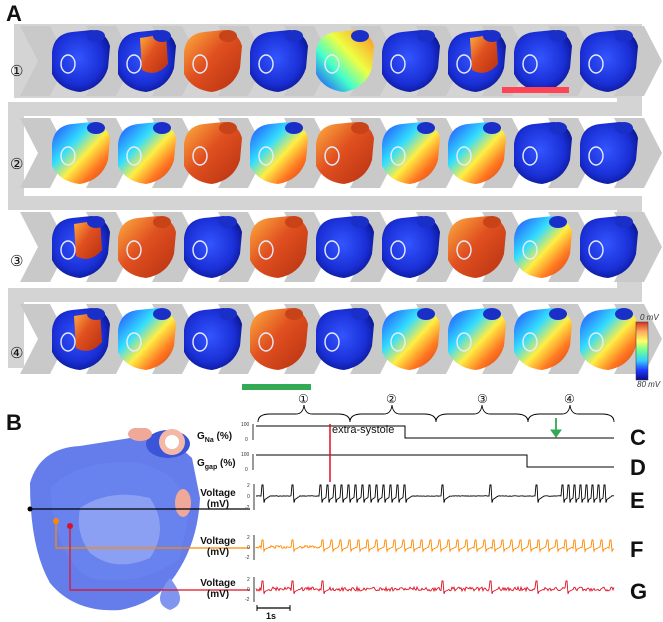 The width and height of the screenshot is (663, 622). I want to click on row-label-4: ④, so click(17, 353).